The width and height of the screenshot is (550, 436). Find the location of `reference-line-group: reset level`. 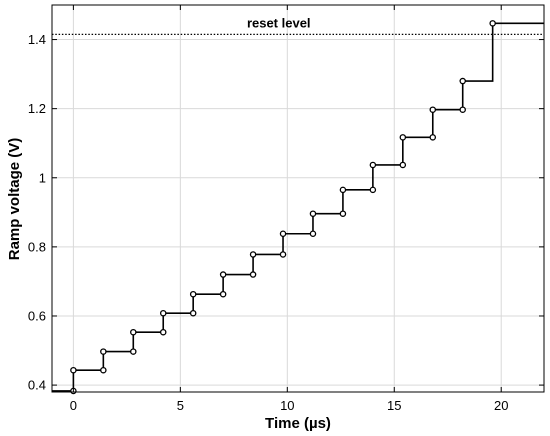

reference-line-group: reset level is located at coordinates (298, 25).